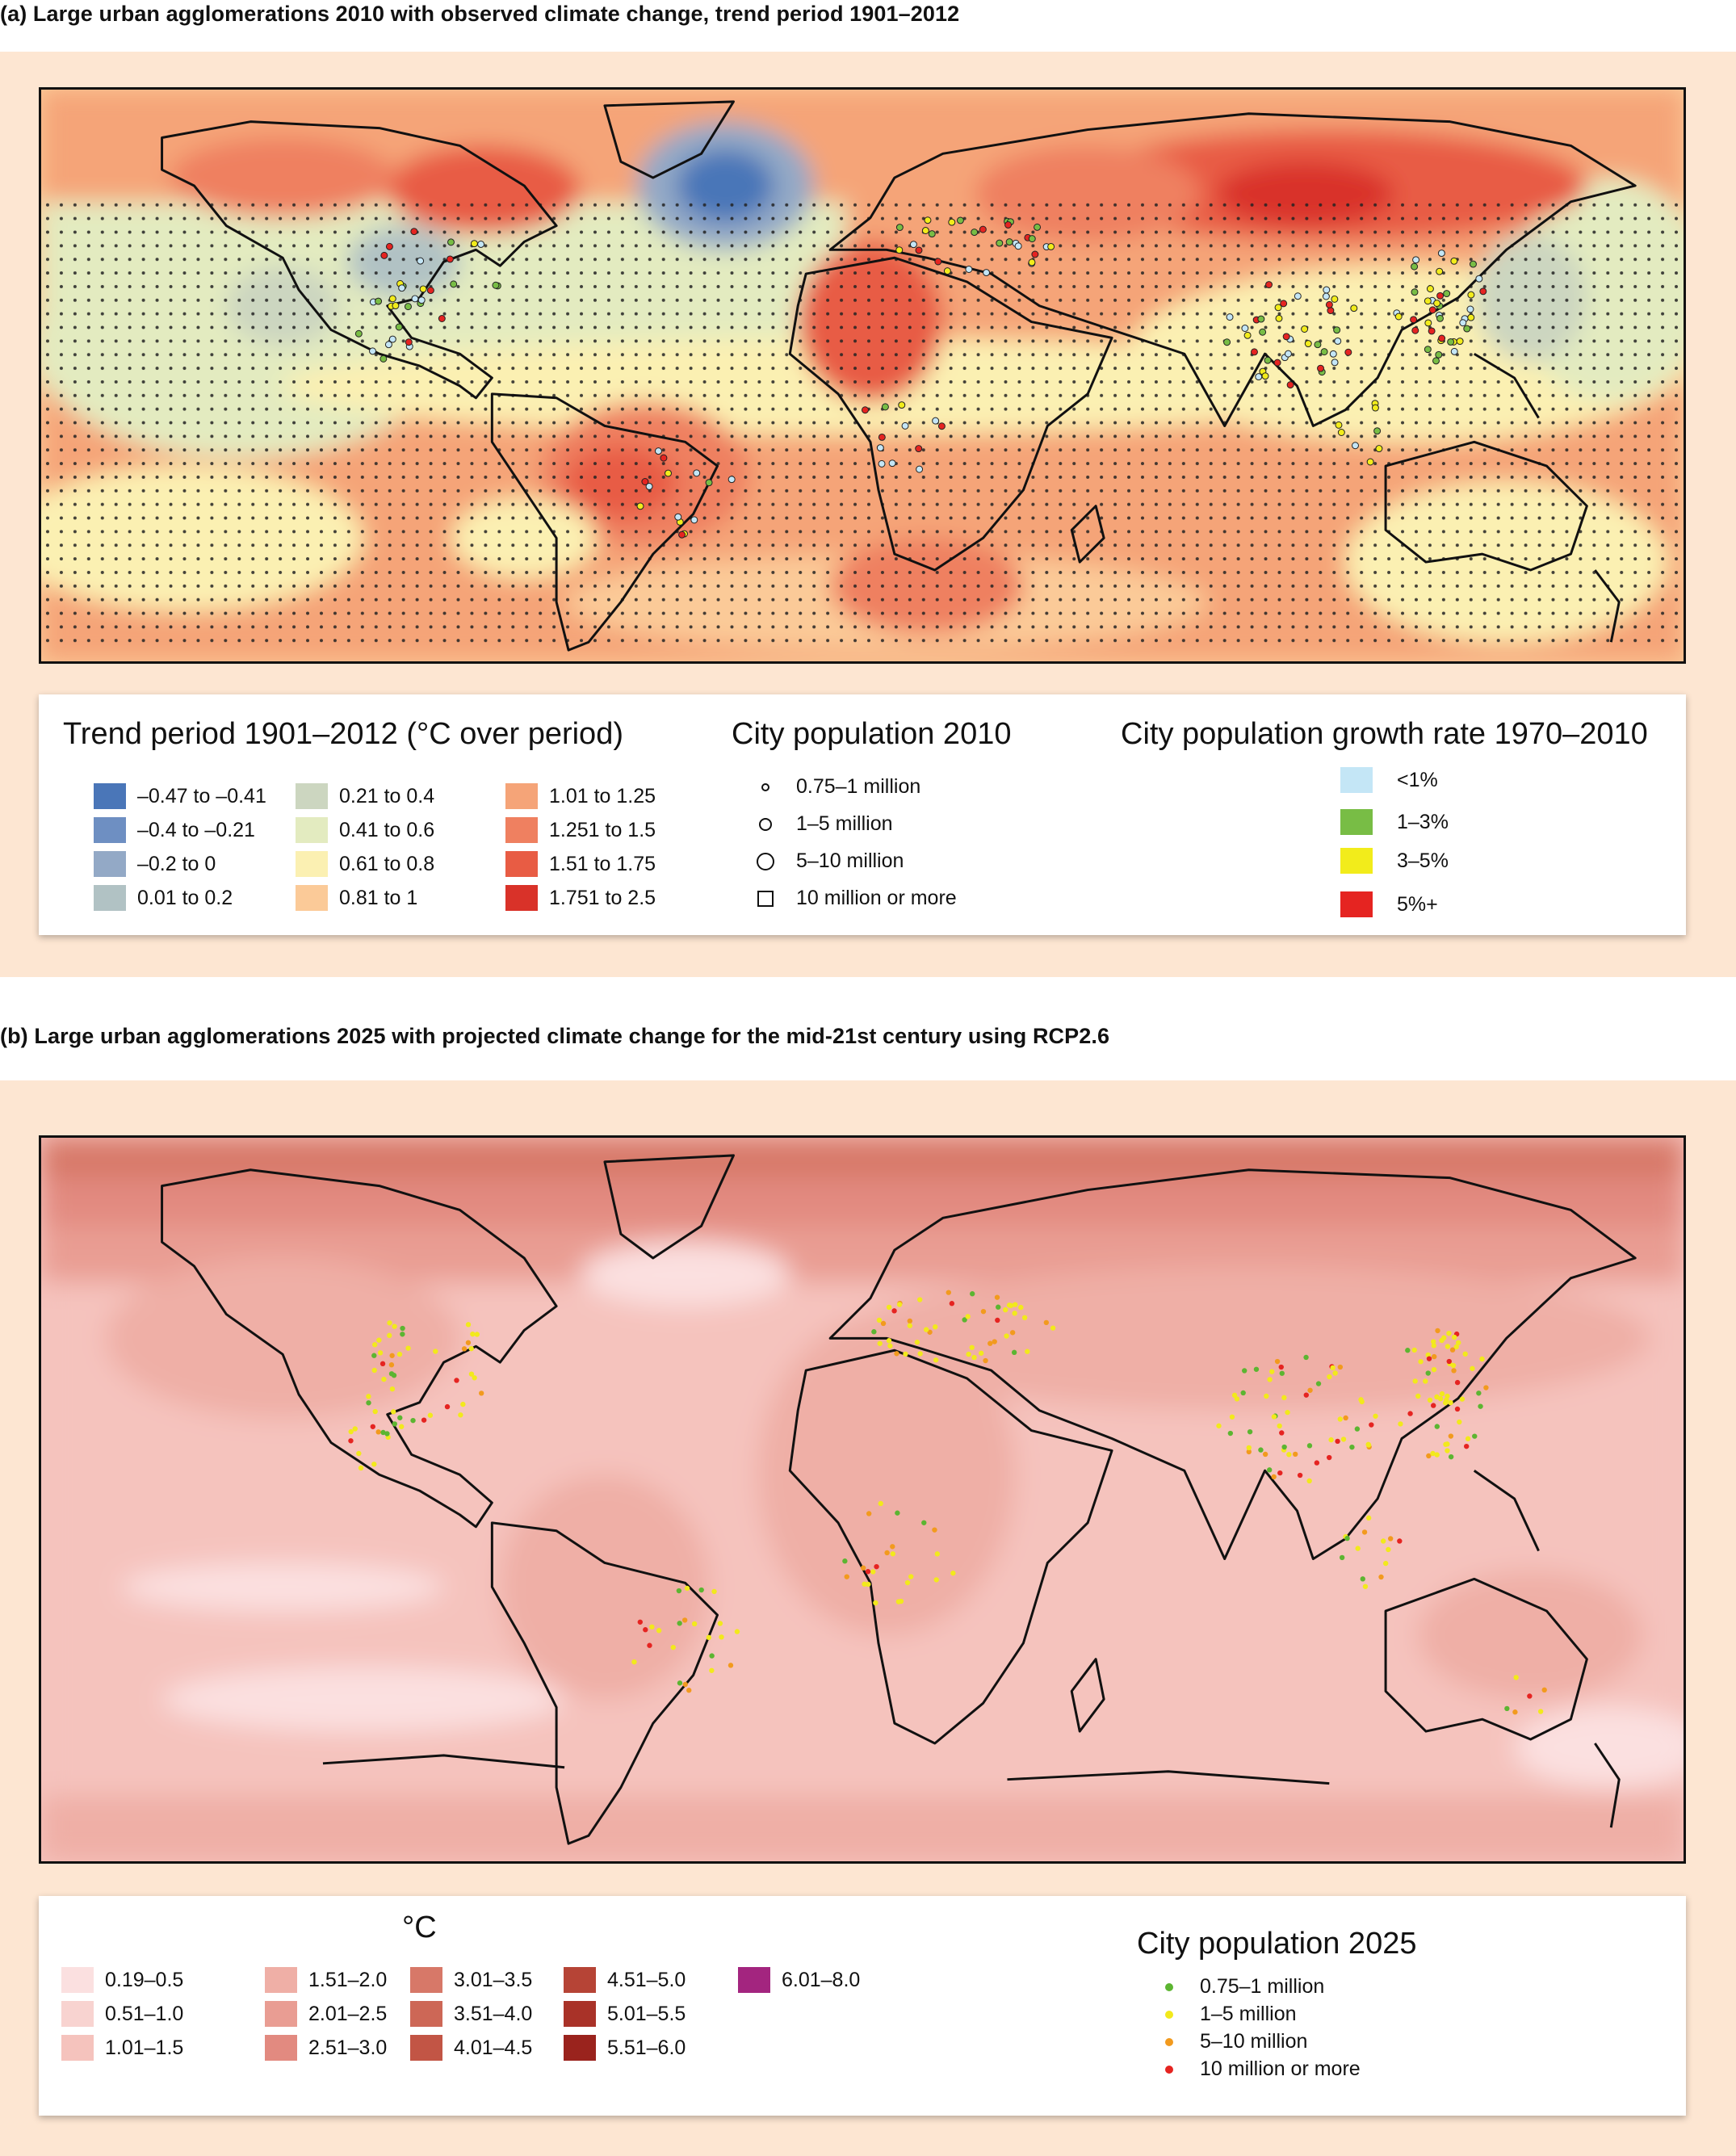 The width and height of the screenshot is (1736, 2156). What do you see at coordinates (471, 2014) in the screenshot?
I see `temperature-legend-item: 3.51–4.0` at bounding box center [471, 2014].